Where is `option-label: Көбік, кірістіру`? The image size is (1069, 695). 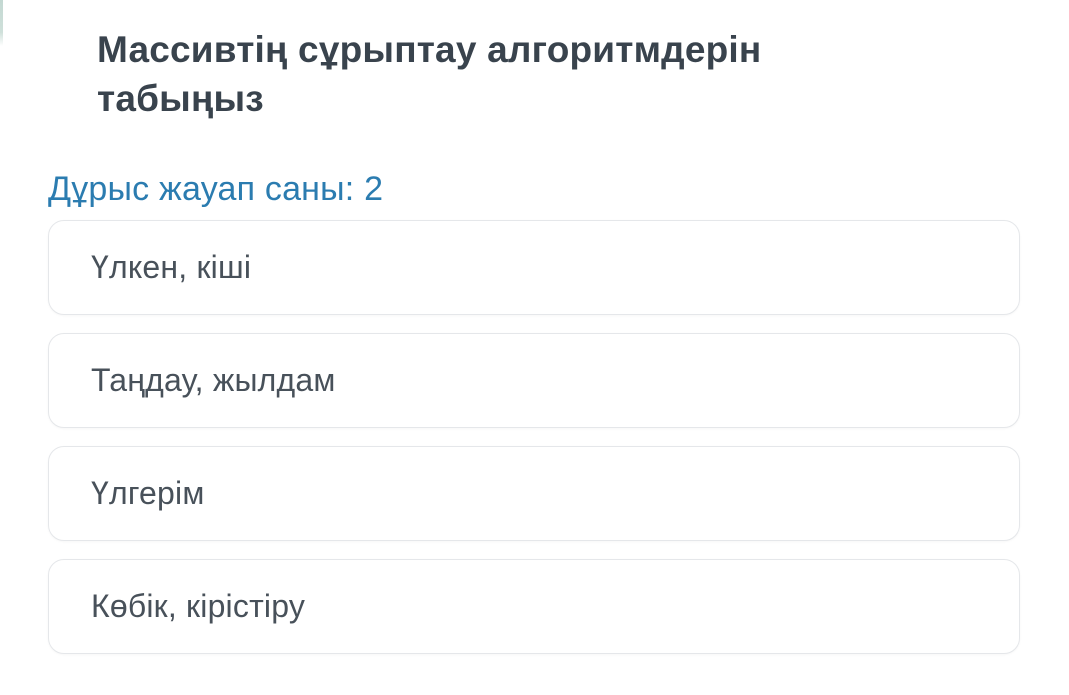
option-label: Көбік, кірістіру is located at coordinates (198, 605).